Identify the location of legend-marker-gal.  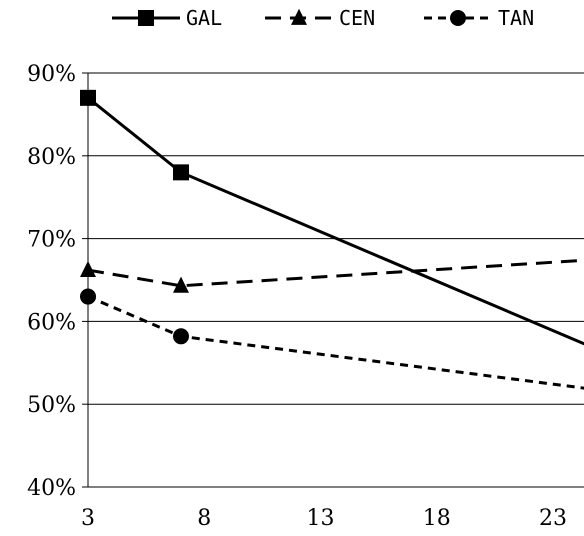
(146, 18).